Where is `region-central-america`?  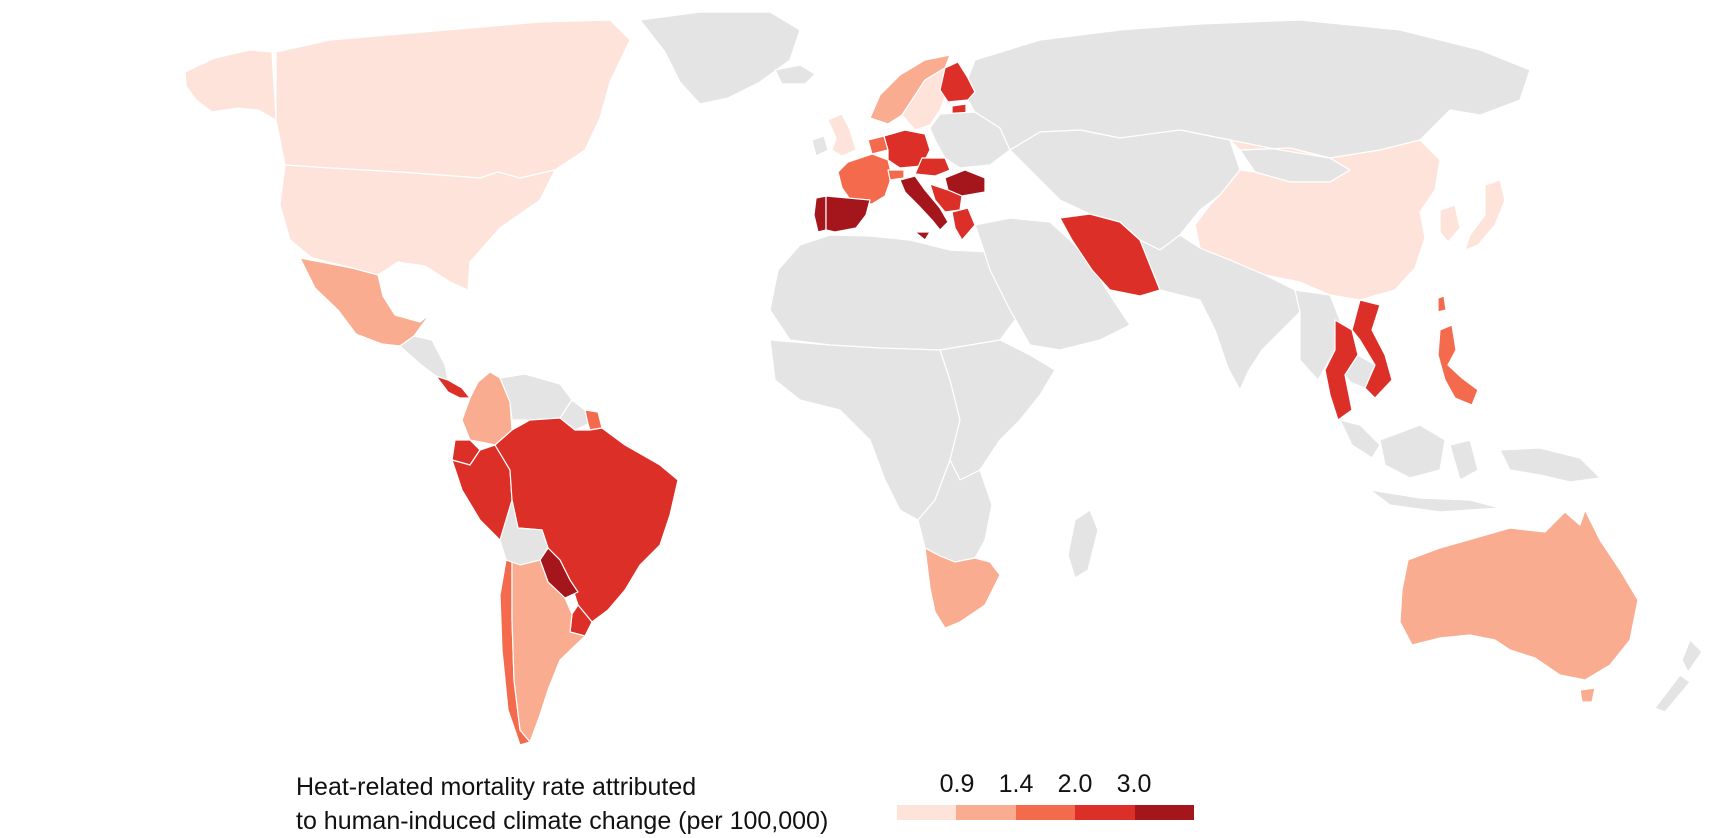 region-central-america is located at coordinates (424, 358).